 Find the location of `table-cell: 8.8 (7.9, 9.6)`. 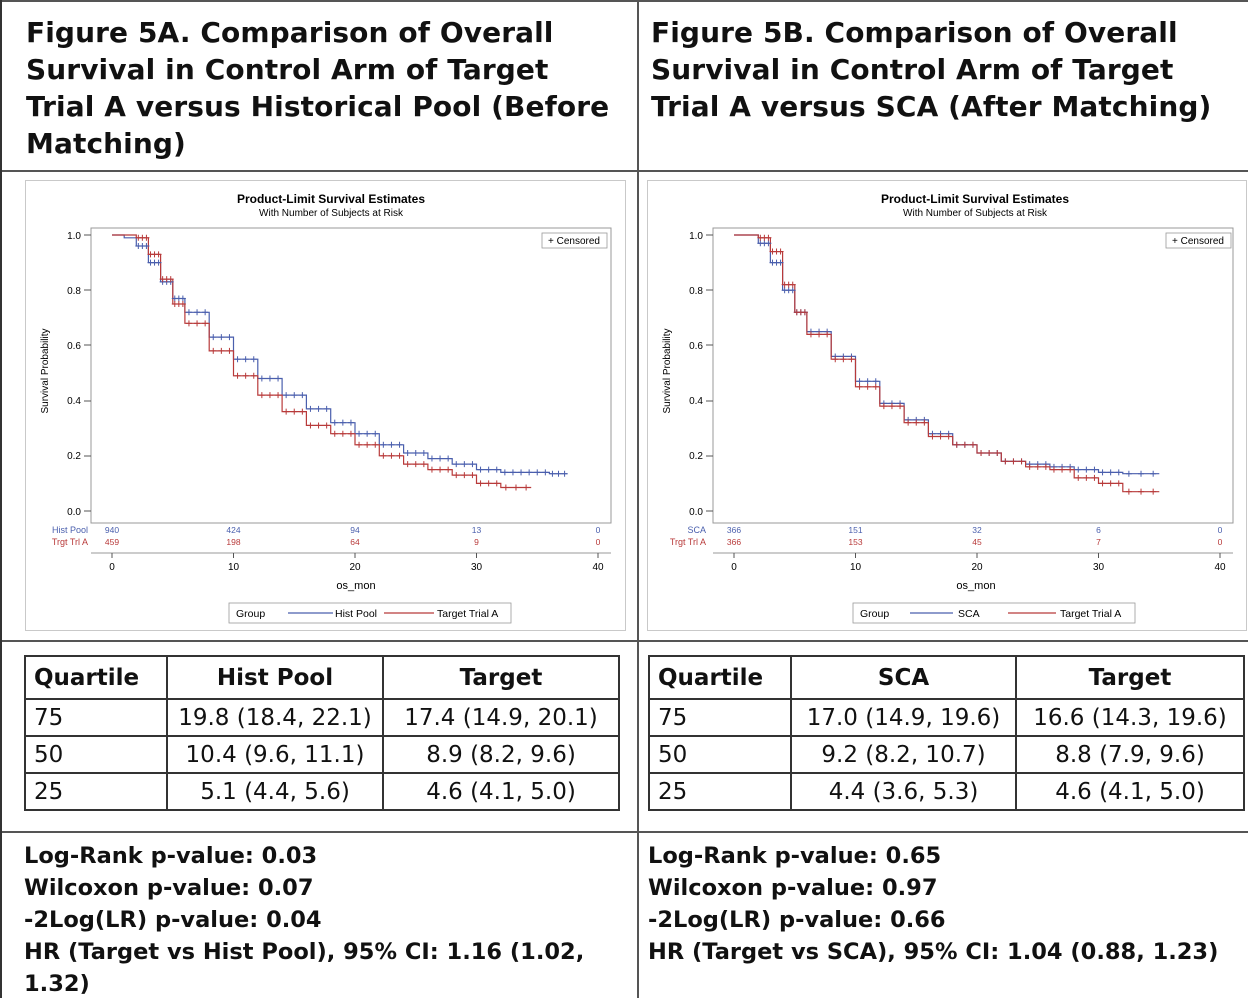

table-cell: 8.8 (7.9, 9.6) is located at coordinates (1130, 754).